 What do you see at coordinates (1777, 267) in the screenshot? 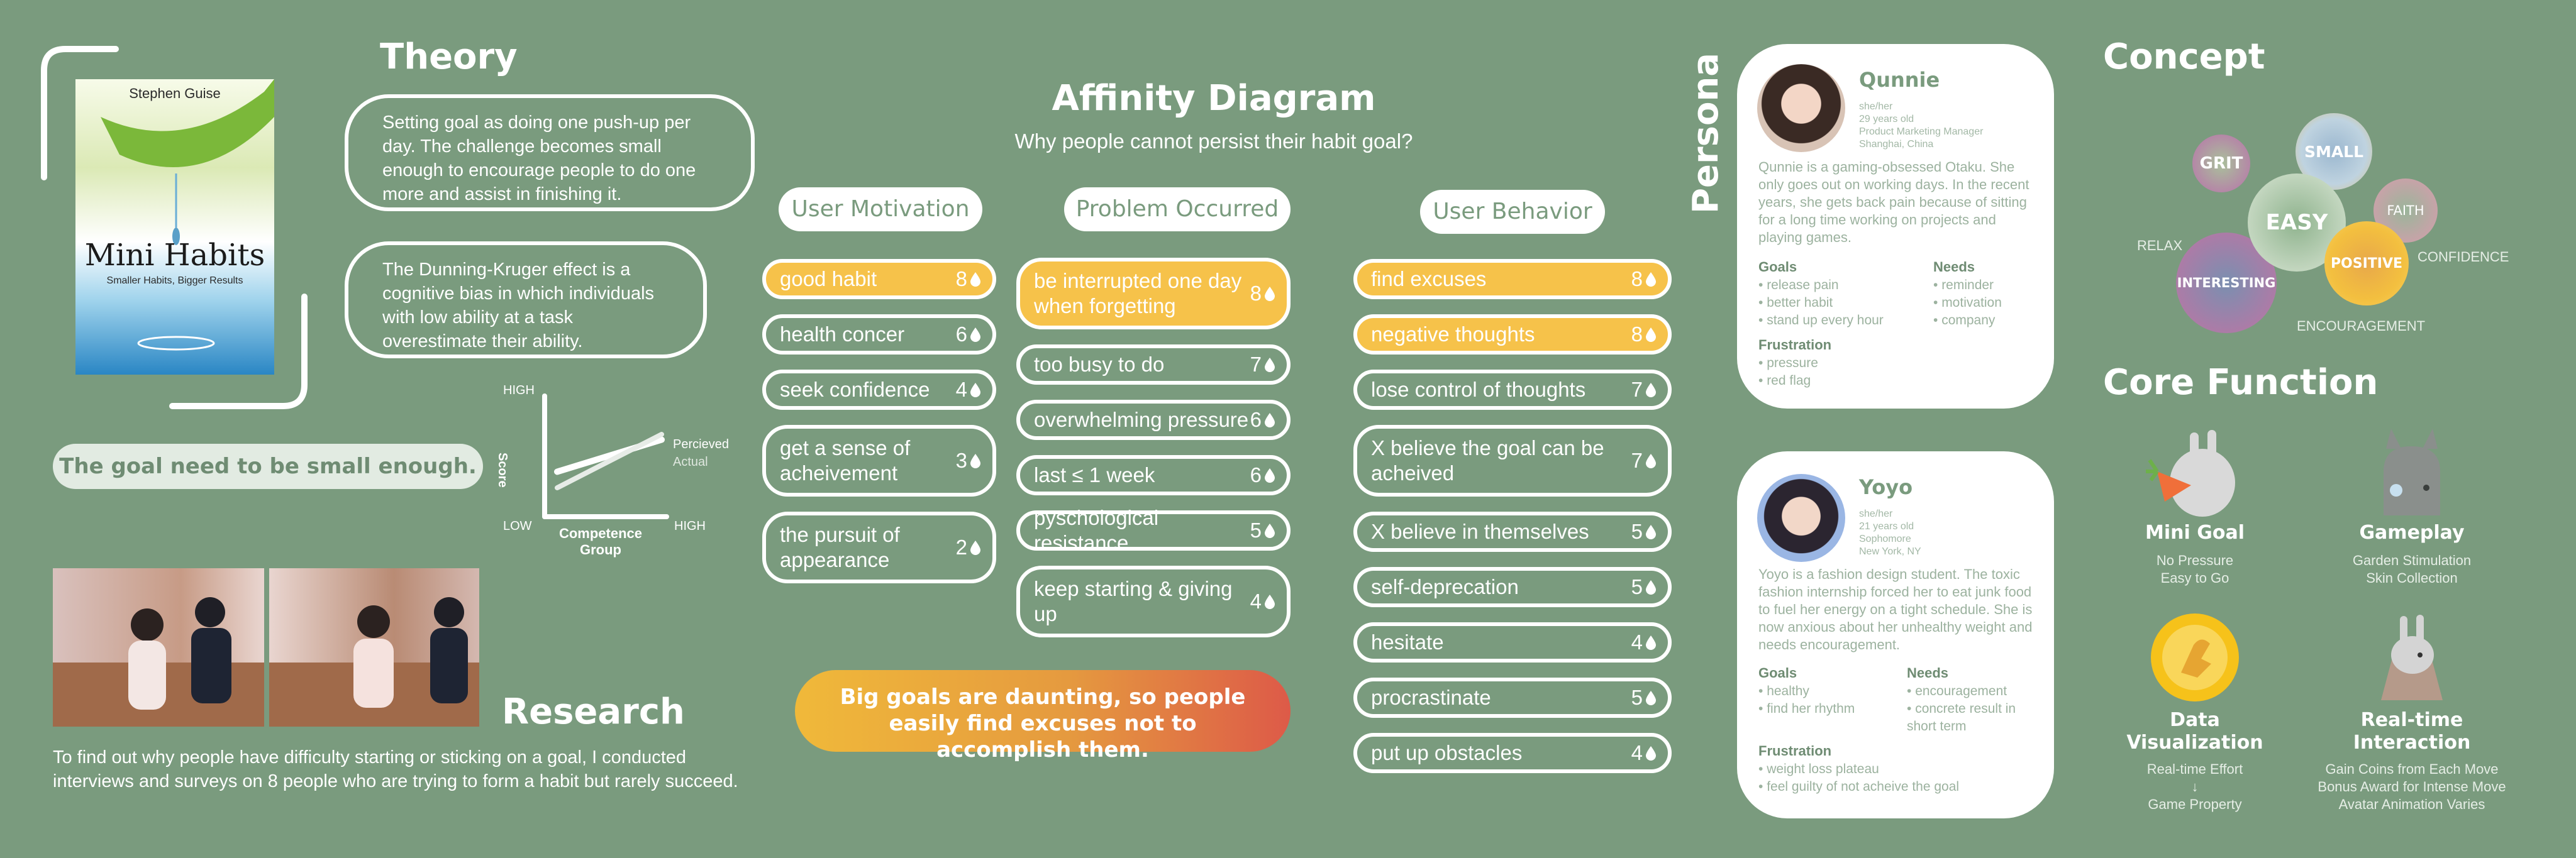
I see `goals-label: Goals` at bounding box center [1777, 267].